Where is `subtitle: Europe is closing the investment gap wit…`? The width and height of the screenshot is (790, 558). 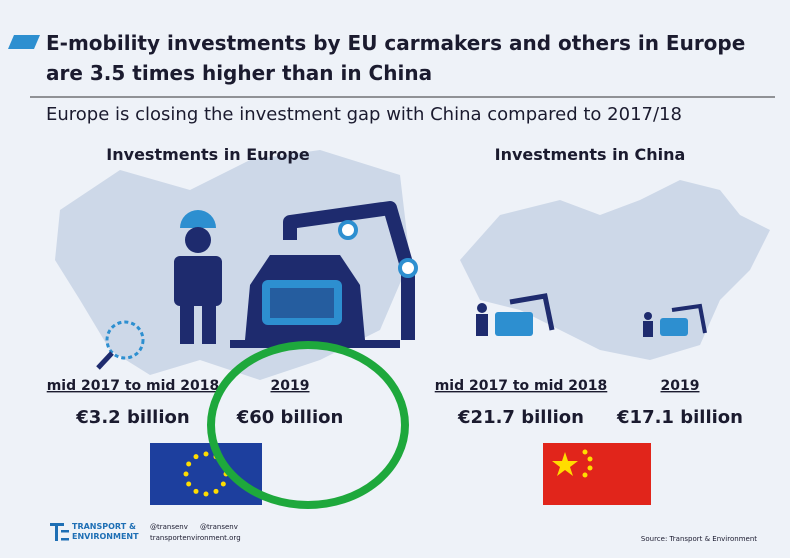 subtitle: Europe is closing the investment gap wit… is located at coordinates (364, 114).